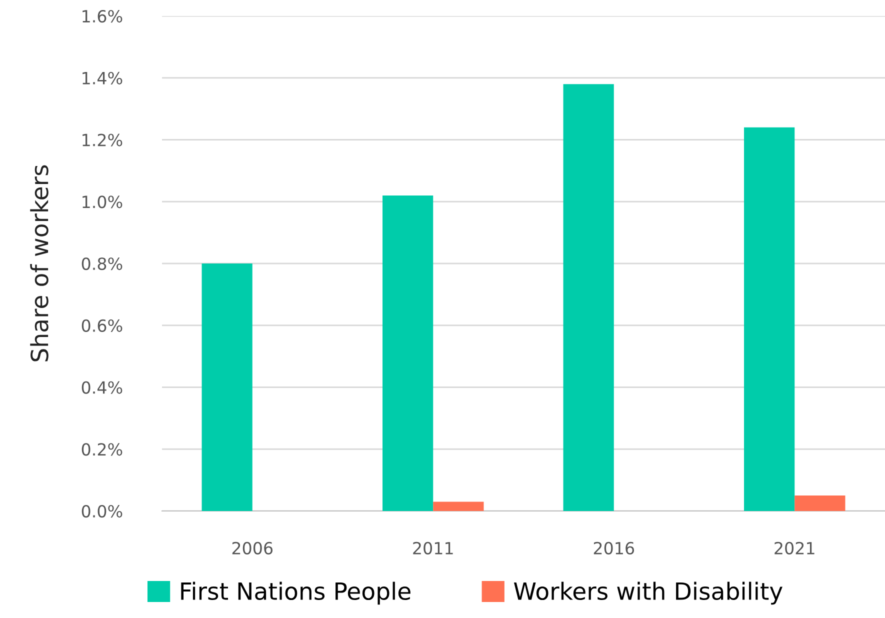 This screenshot has width=885, height=618. What do you see at coordinates (648, 593) in the screenshot?
I see `legend-label: Workers with Disability` at bounding box center [648, 593].